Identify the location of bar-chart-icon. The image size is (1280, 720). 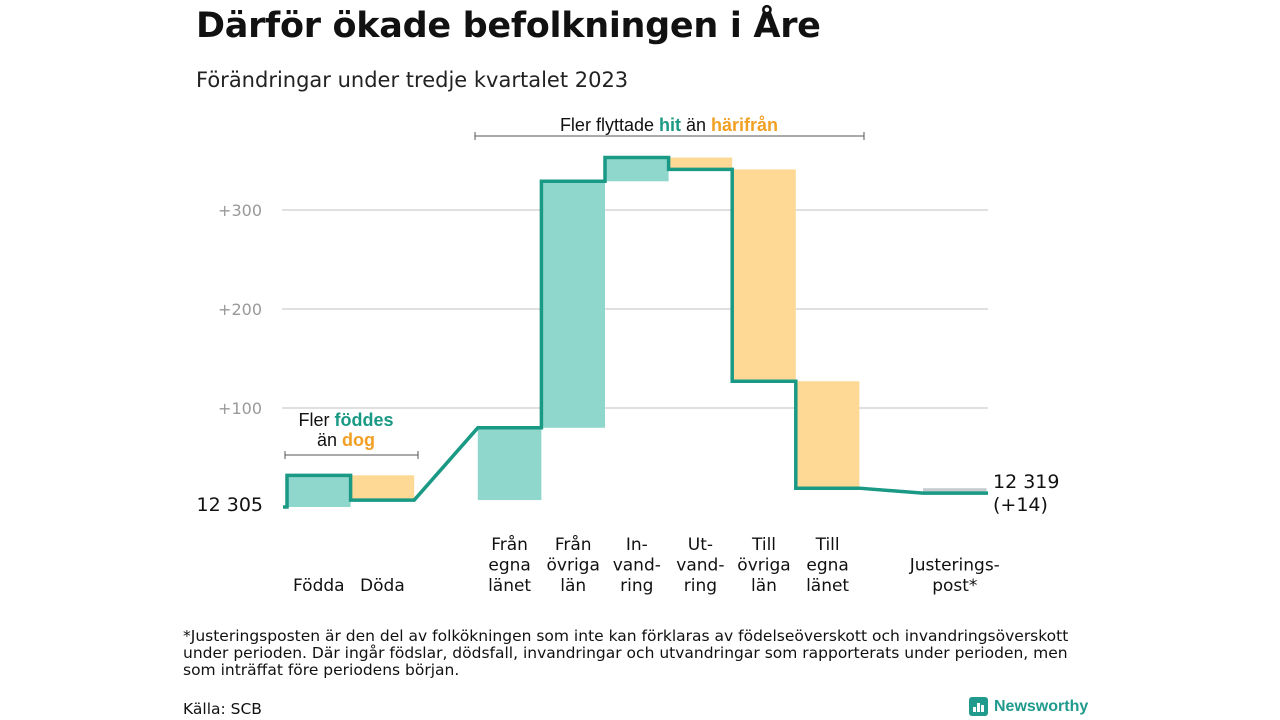
(978, 706).